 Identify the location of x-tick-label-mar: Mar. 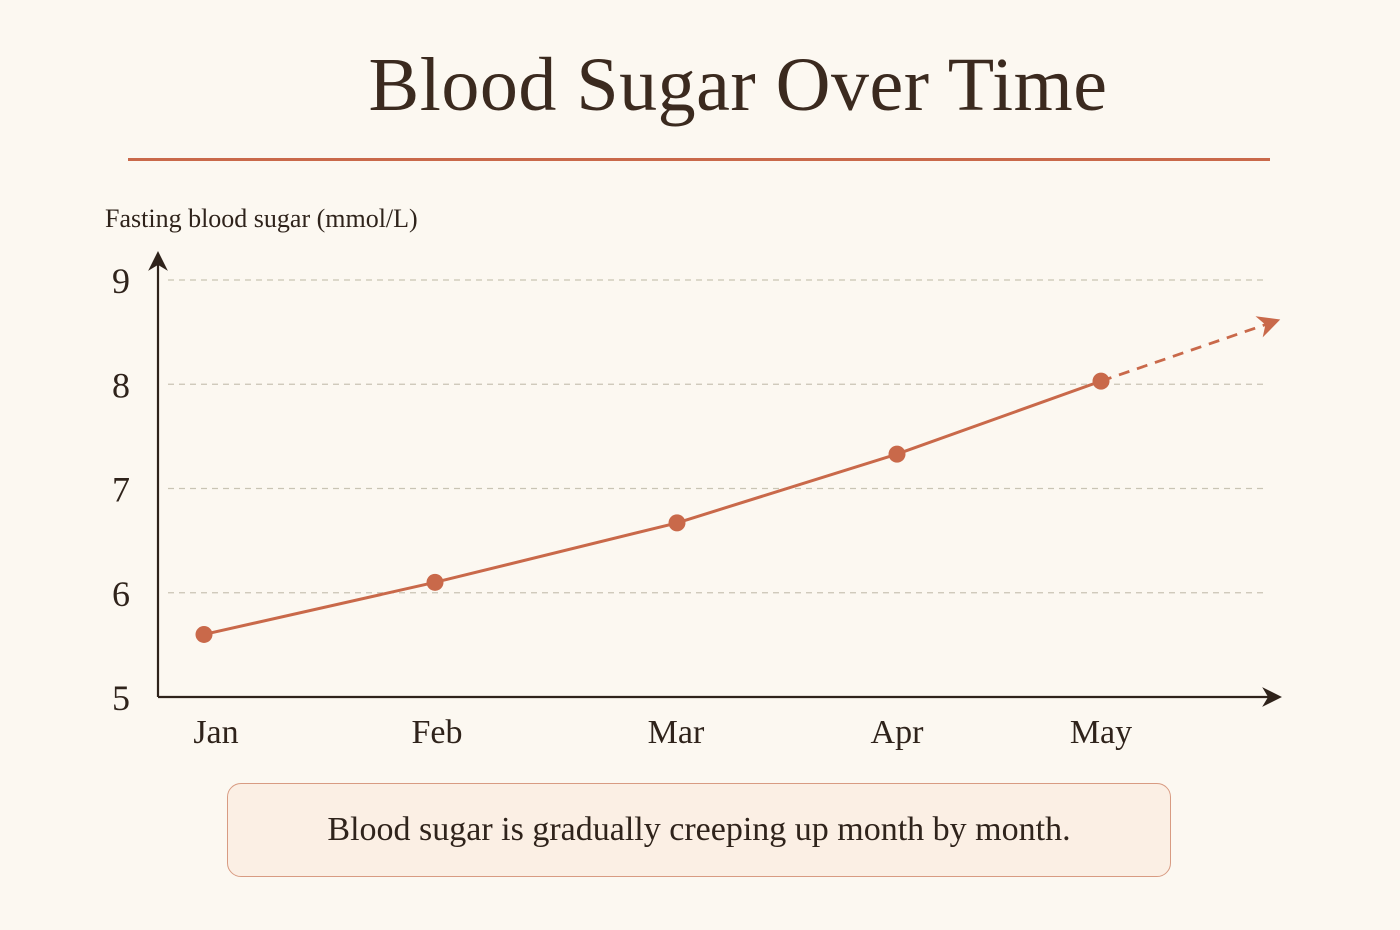
(676, 732).